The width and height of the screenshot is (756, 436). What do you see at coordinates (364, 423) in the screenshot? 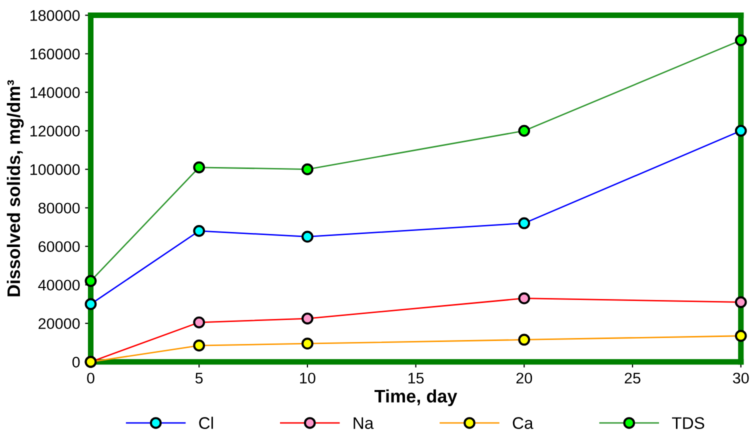
I see `legend-label: Na` at bounding box center [364, 423].